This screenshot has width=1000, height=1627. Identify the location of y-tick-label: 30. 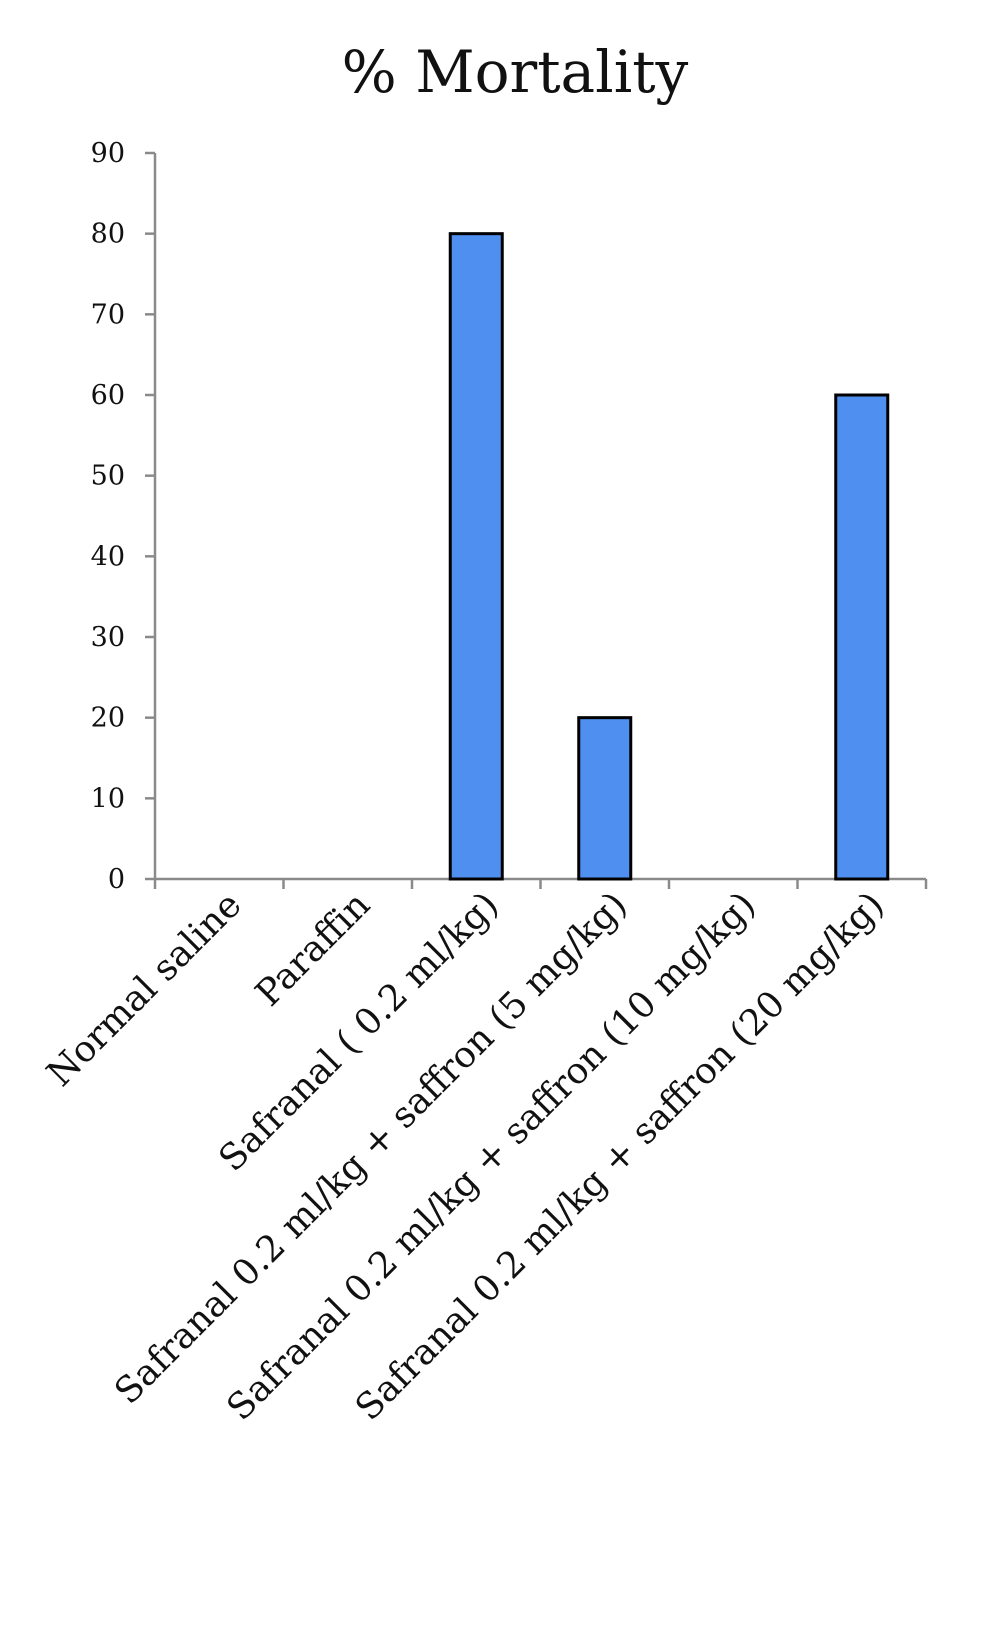
(108, 637).